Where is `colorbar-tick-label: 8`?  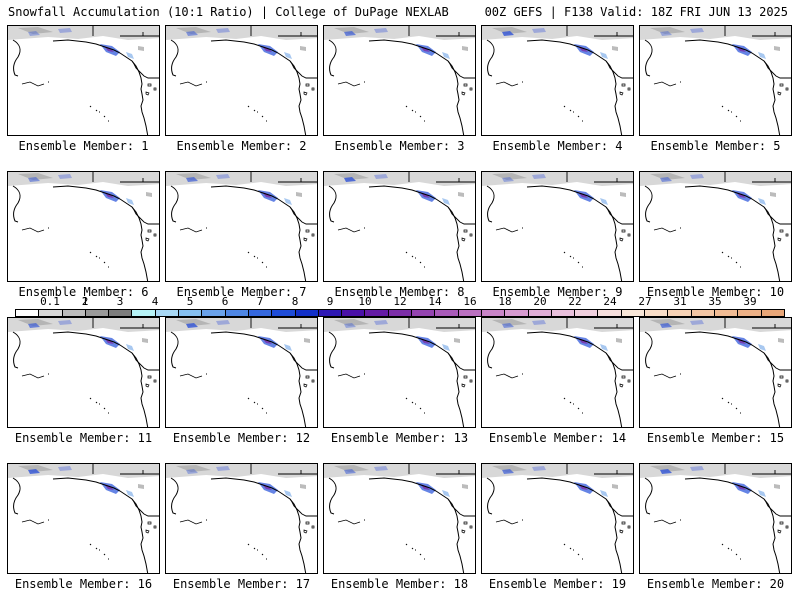
colorbar-tick-label: 8 is located at coordinates (295, 301).